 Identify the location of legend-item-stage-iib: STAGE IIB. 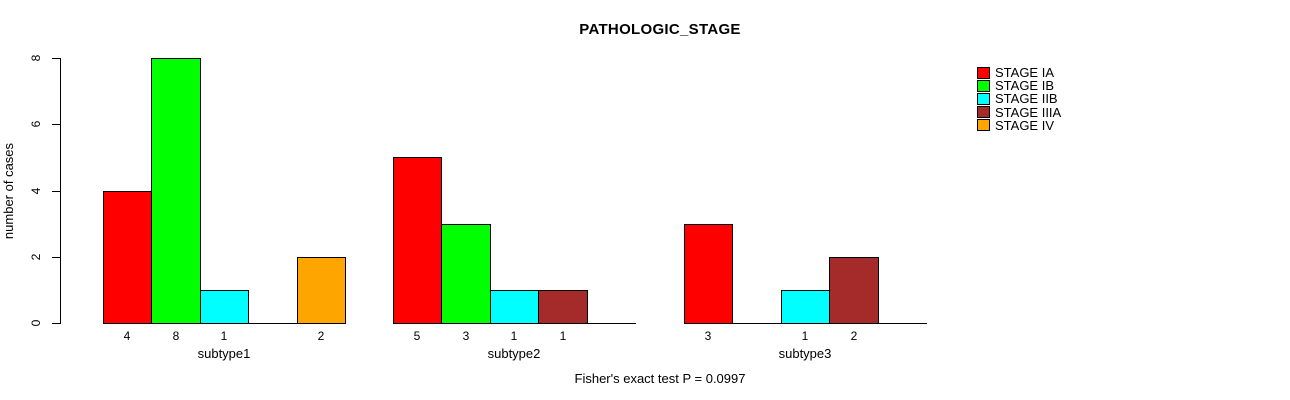
(1019, 98).